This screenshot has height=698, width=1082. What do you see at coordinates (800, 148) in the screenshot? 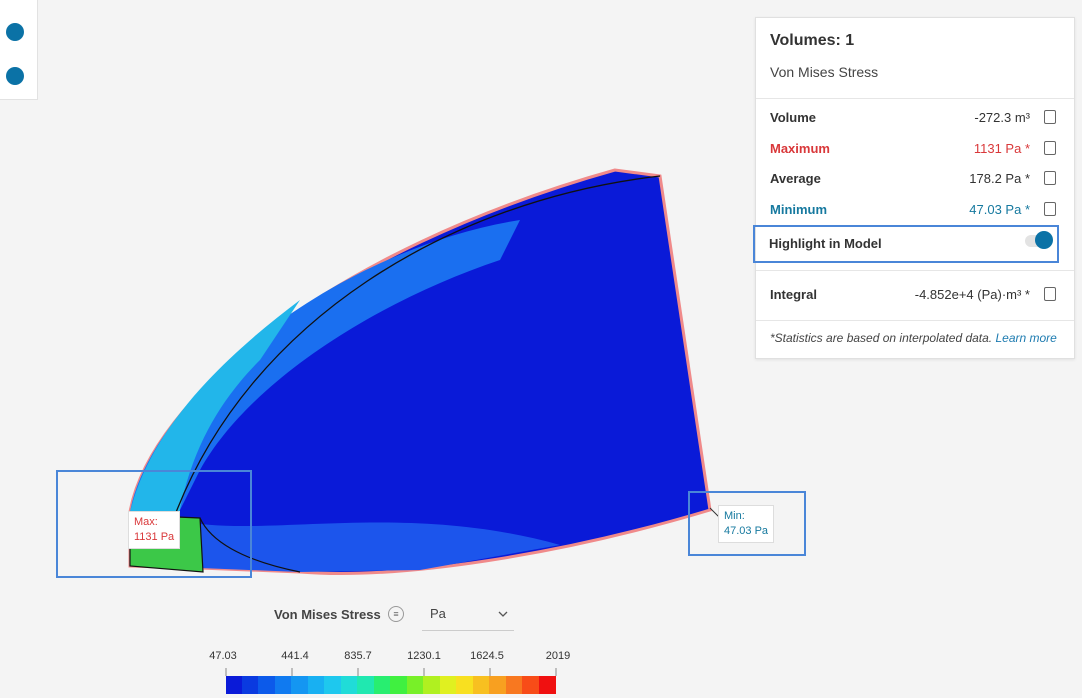
I see `row-label: Maximum` at bounding box center [800, 148].